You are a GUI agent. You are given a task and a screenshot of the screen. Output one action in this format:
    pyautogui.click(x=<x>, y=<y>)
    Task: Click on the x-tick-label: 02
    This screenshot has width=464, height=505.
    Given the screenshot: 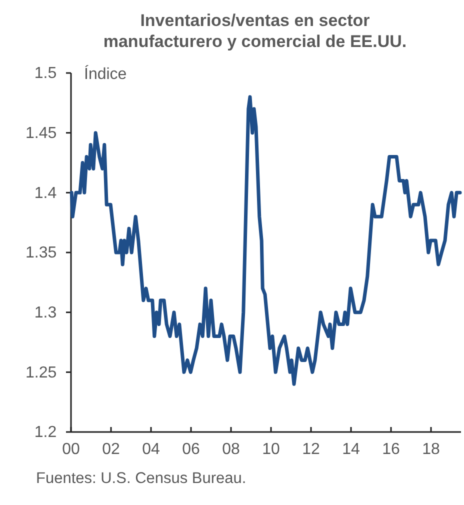 What is the action you would take?
    pyautogui.click(x=111, y=449)
    